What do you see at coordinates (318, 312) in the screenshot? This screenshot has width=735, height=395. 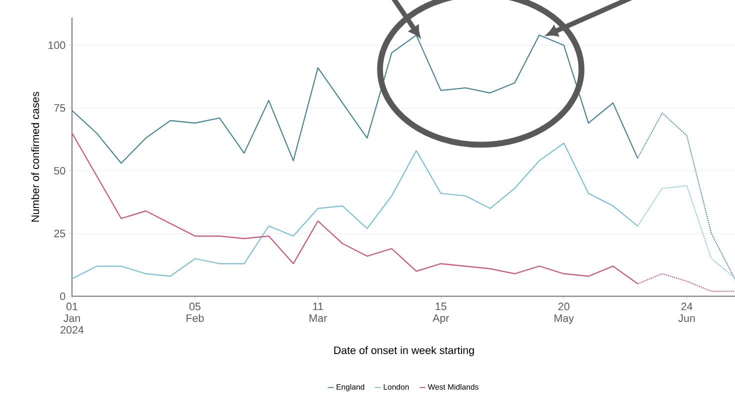 I see `x-tick-label: 11 Mar` at bounding box center [318, 312].